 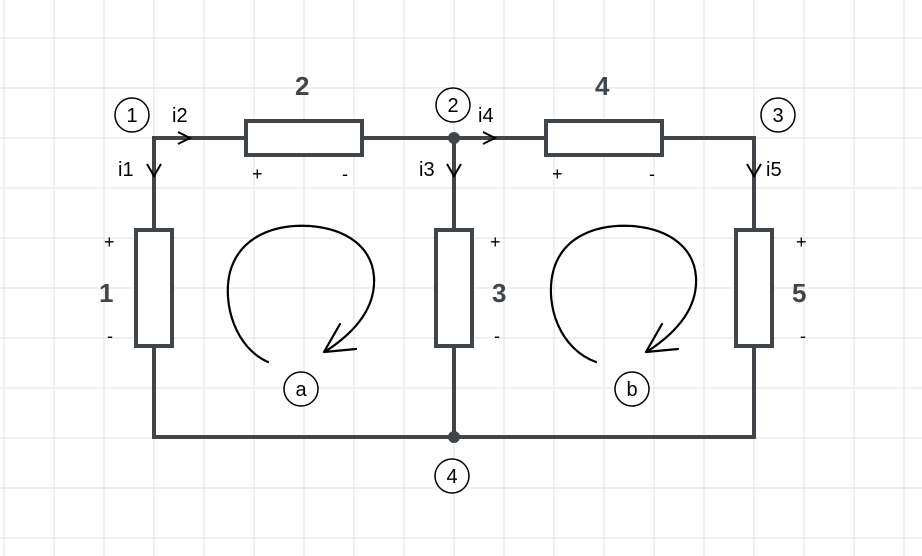 I want to click on resistor-2-minus: -, so click(x=345, y=174).